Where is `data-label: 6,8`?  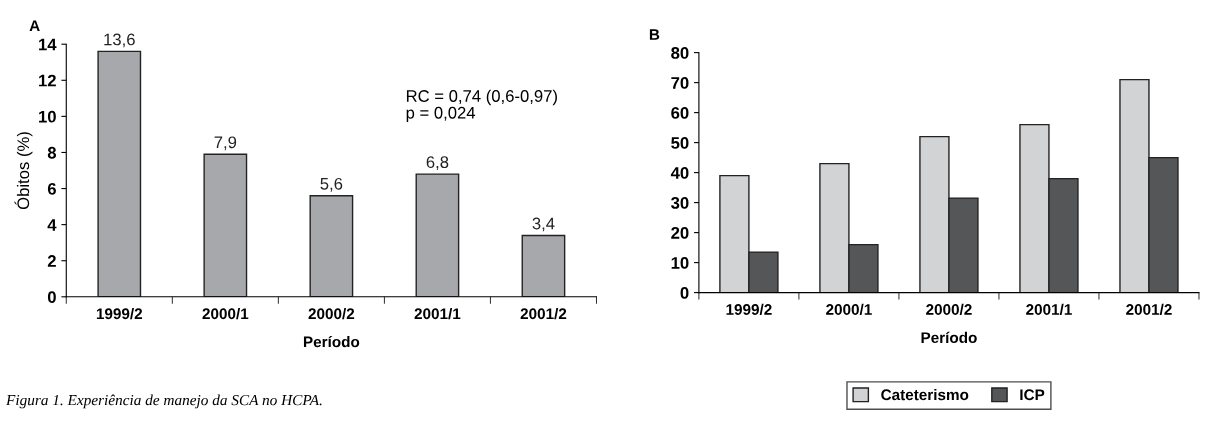 data-label: 6,8 is located at coordinates (437, 163).